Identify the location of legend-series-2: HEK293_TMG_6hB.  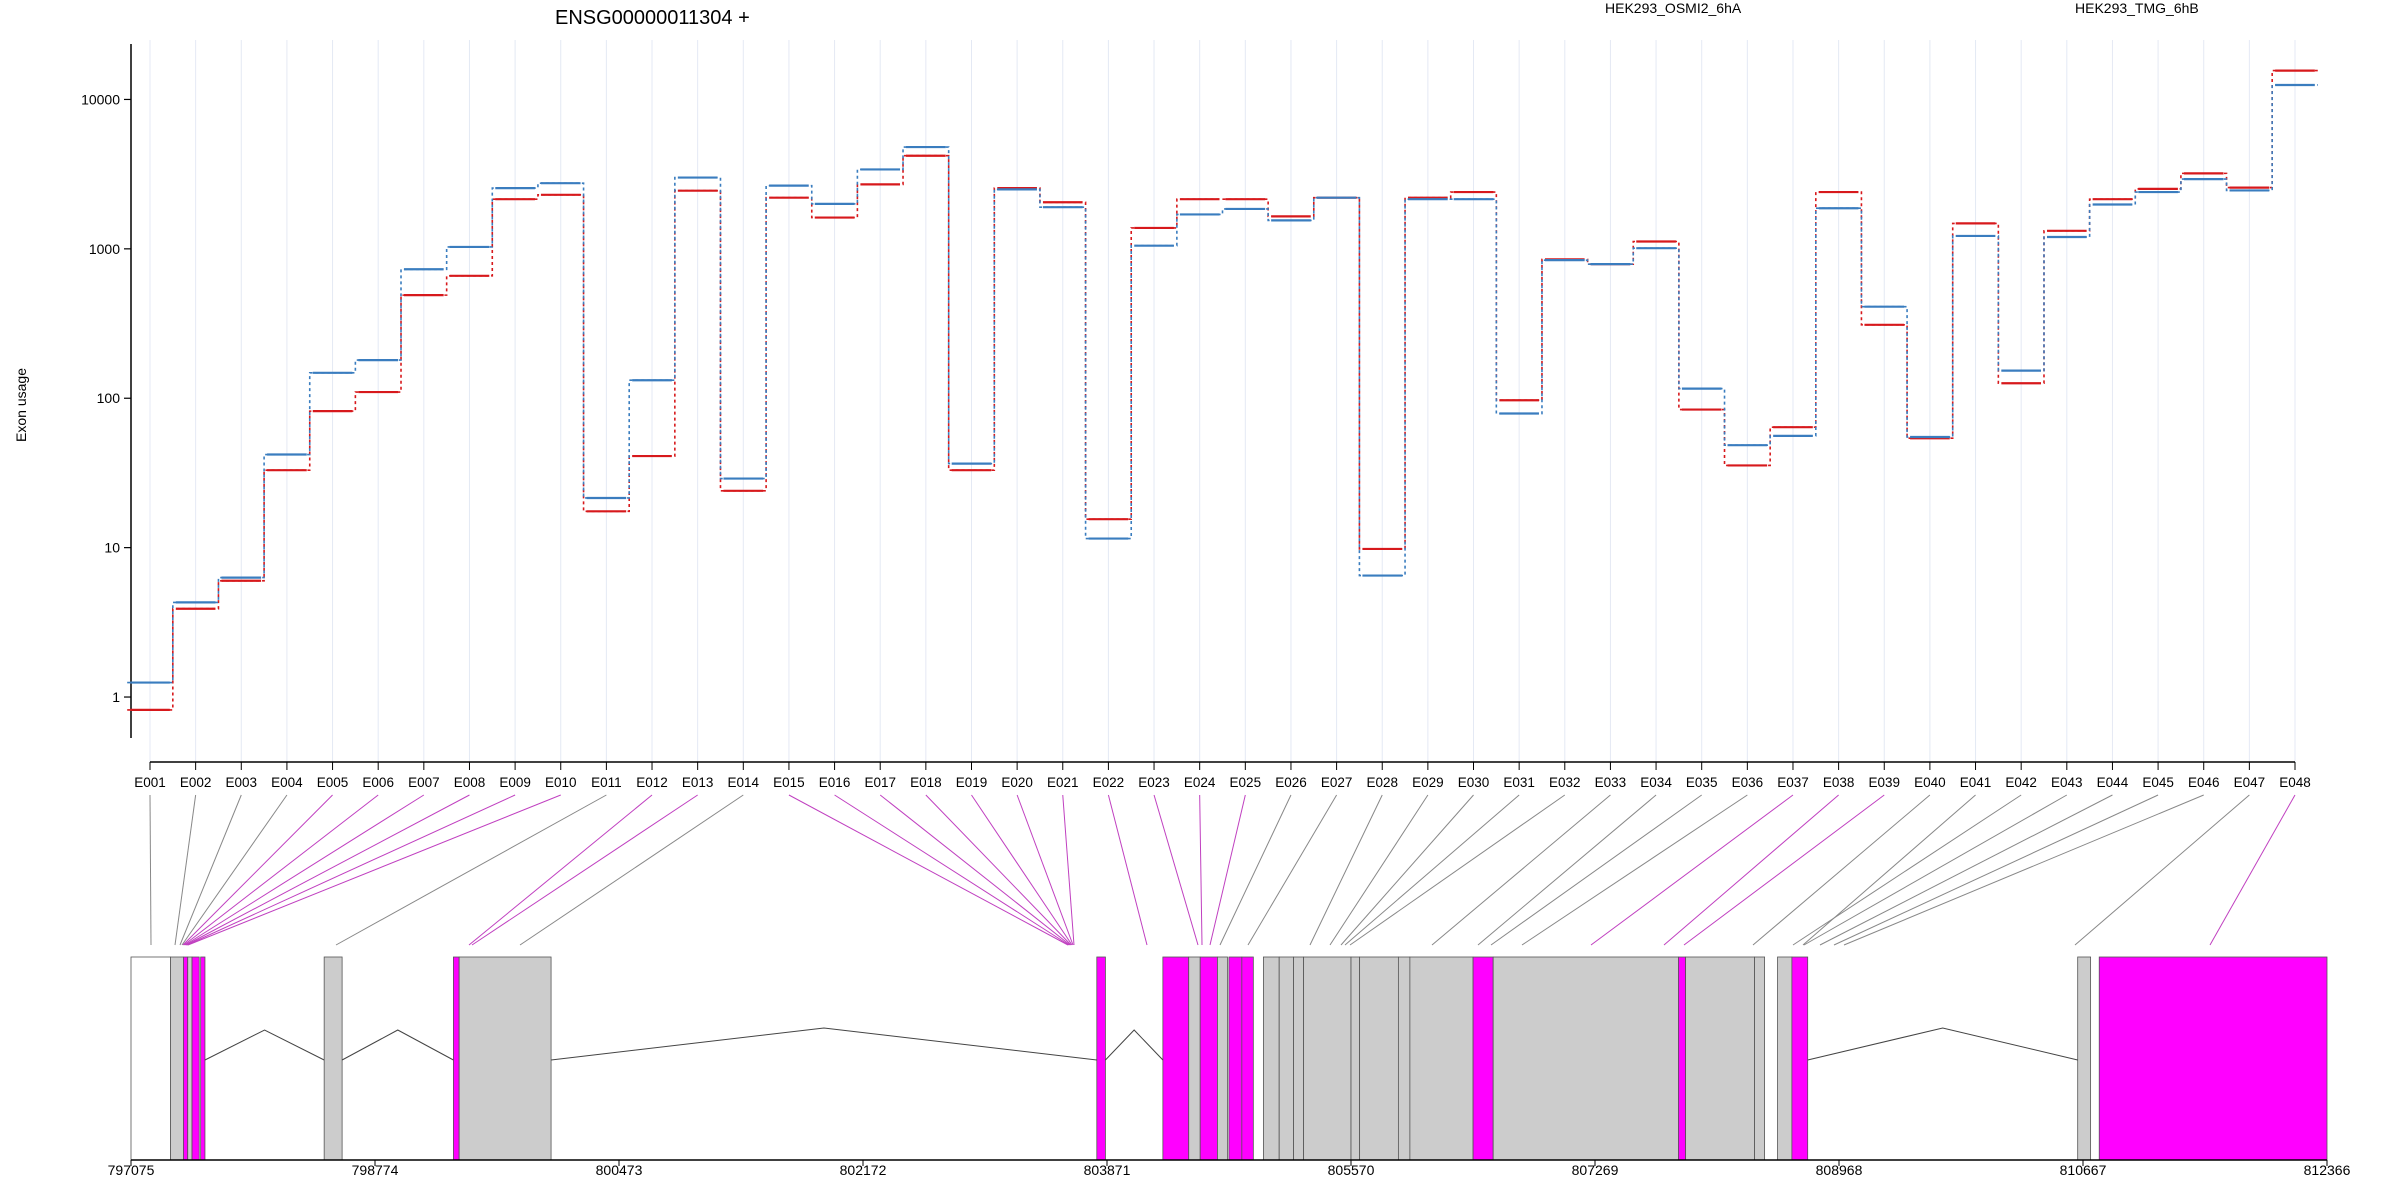
(2137, 8).